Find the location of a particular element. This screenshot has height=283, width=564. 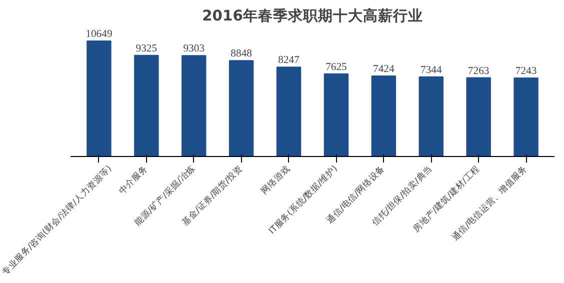

data-label: 8247 is located at coordinates (289, 60).